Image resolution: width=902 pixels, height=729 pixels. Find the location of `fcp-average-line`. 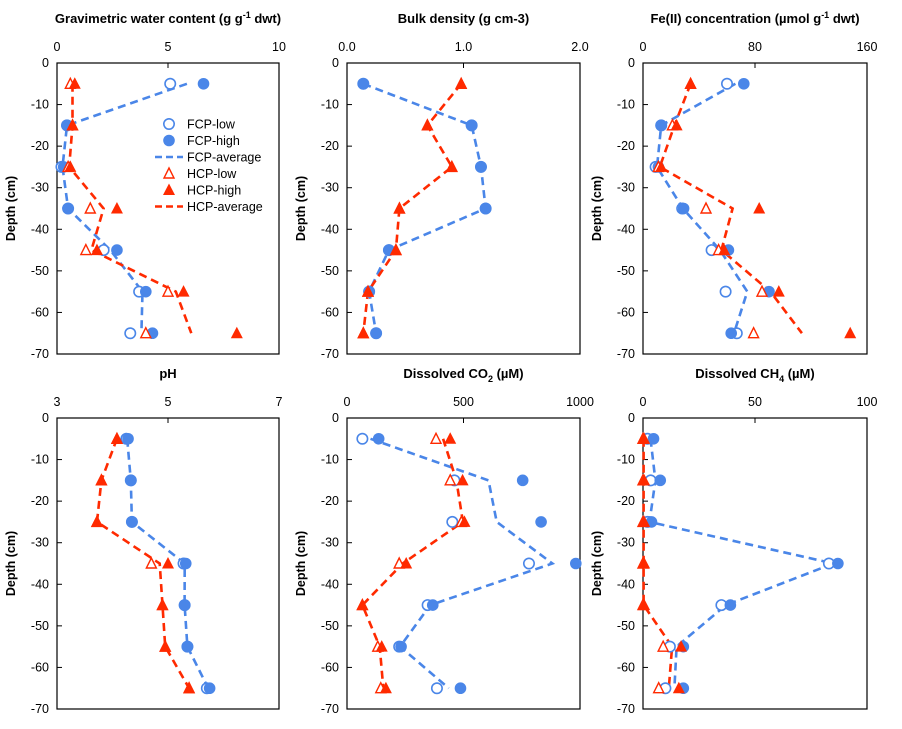

fcp-average-line is located at coordinates (424, 208).